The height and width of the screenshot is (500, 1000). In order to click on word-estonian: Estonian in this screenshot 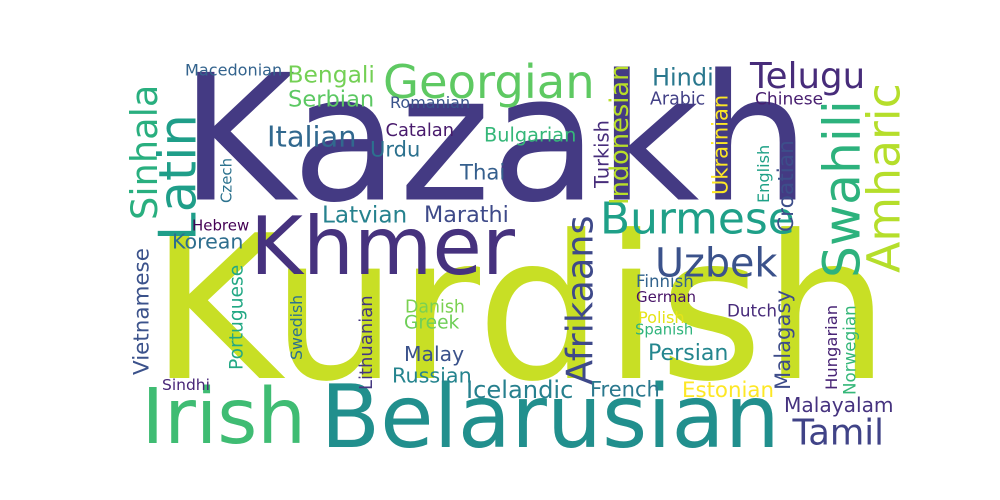, I will do `click(728, 390)`.